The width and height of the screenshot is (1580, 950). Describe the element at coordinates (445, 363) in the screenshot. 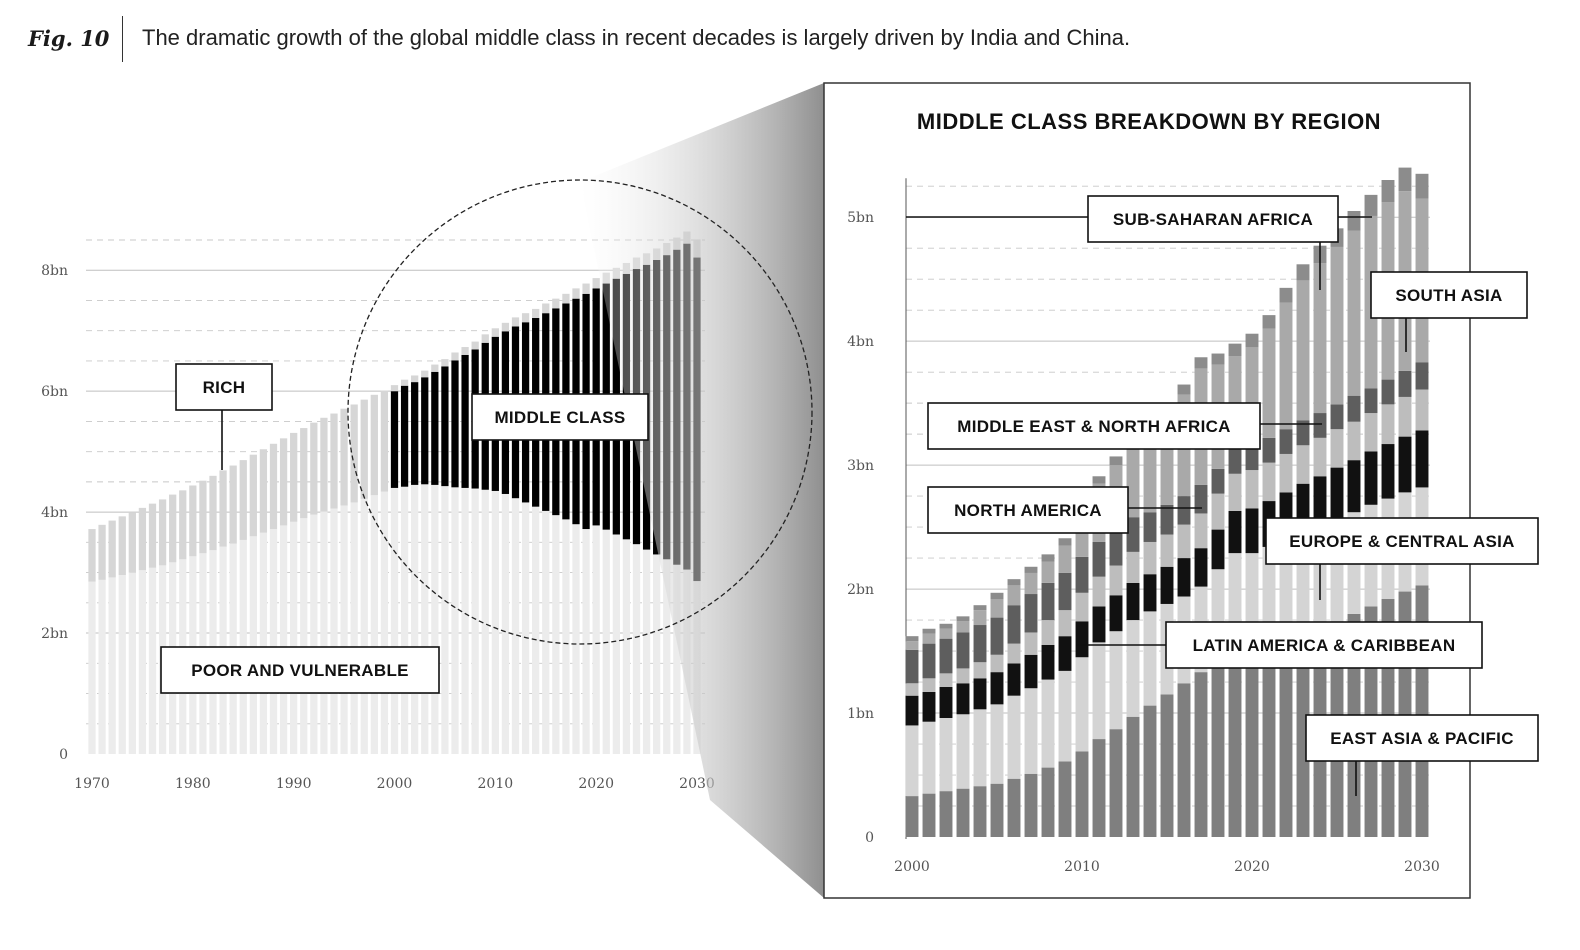

I see `bar-rich-2005` at that location.